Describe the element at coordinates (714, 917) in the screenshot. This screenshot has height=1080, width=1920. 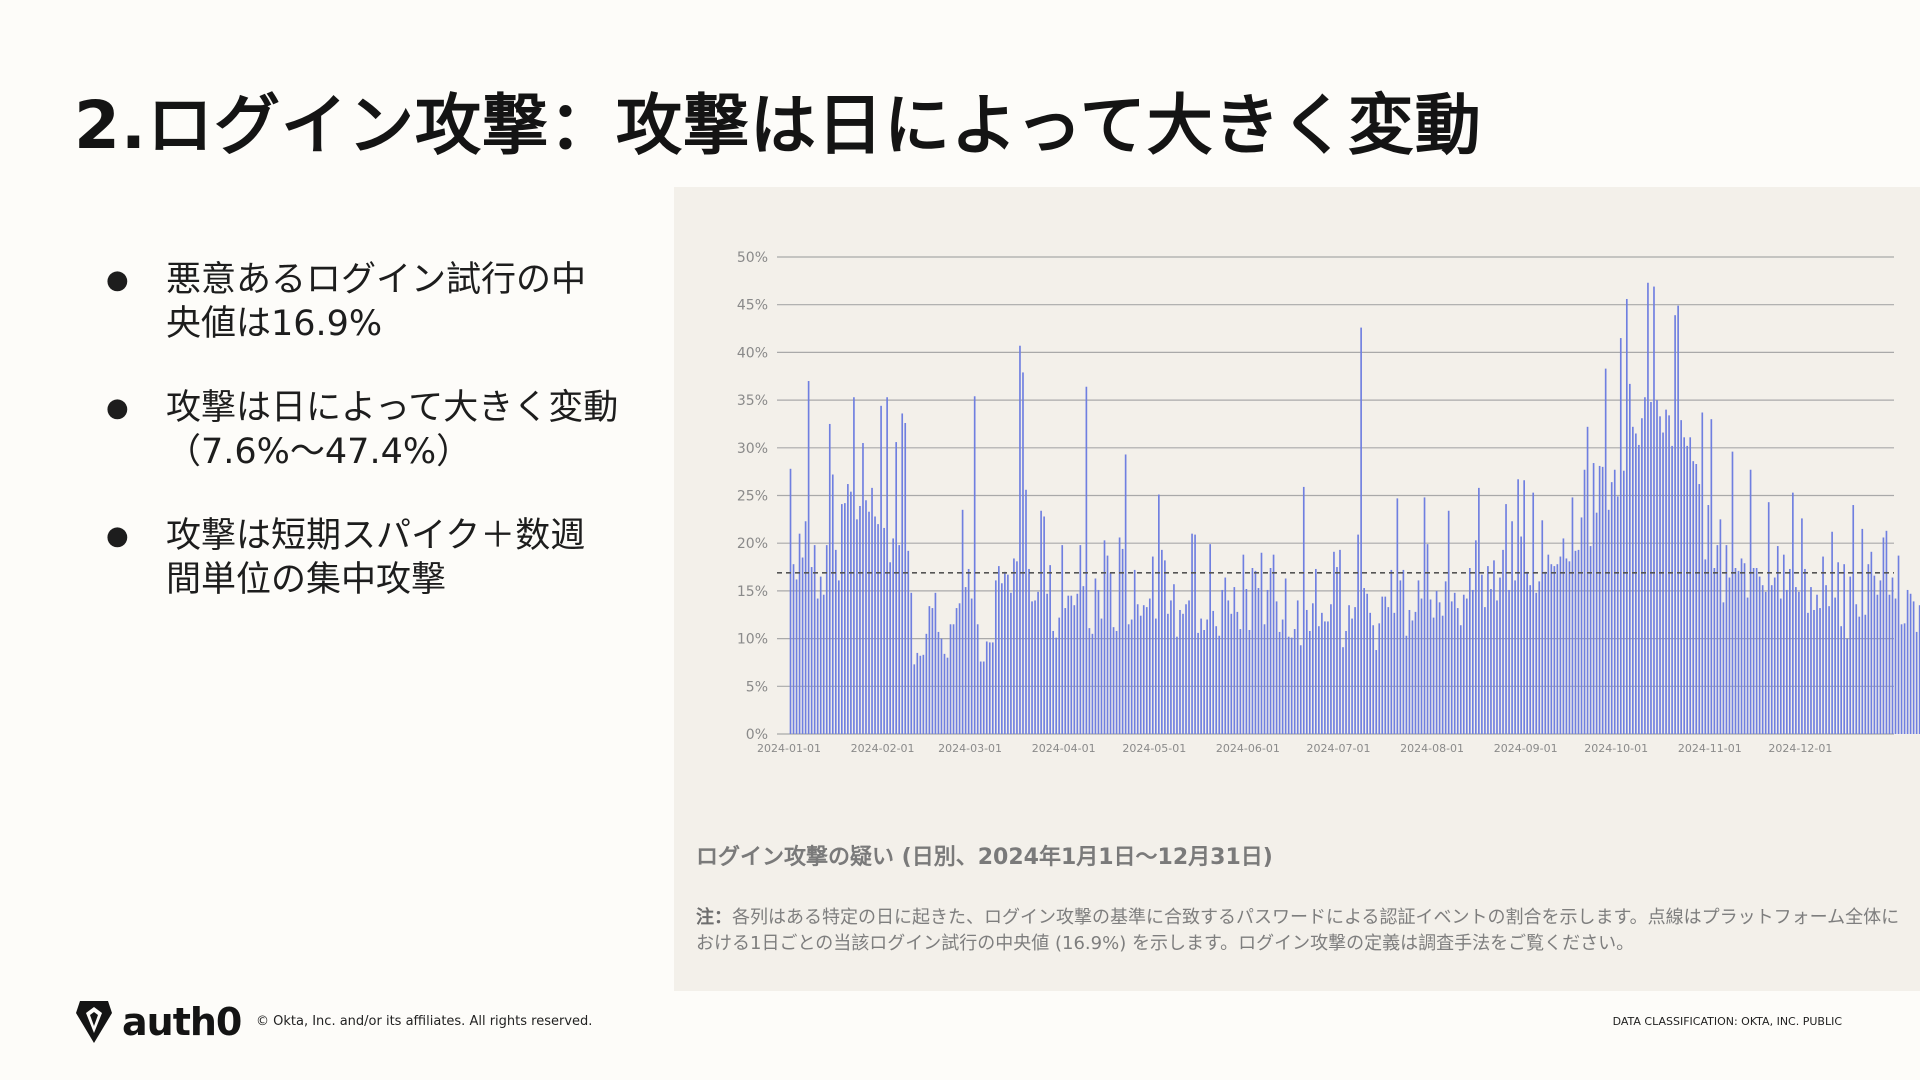
I see `note-label: 注：` at that location.